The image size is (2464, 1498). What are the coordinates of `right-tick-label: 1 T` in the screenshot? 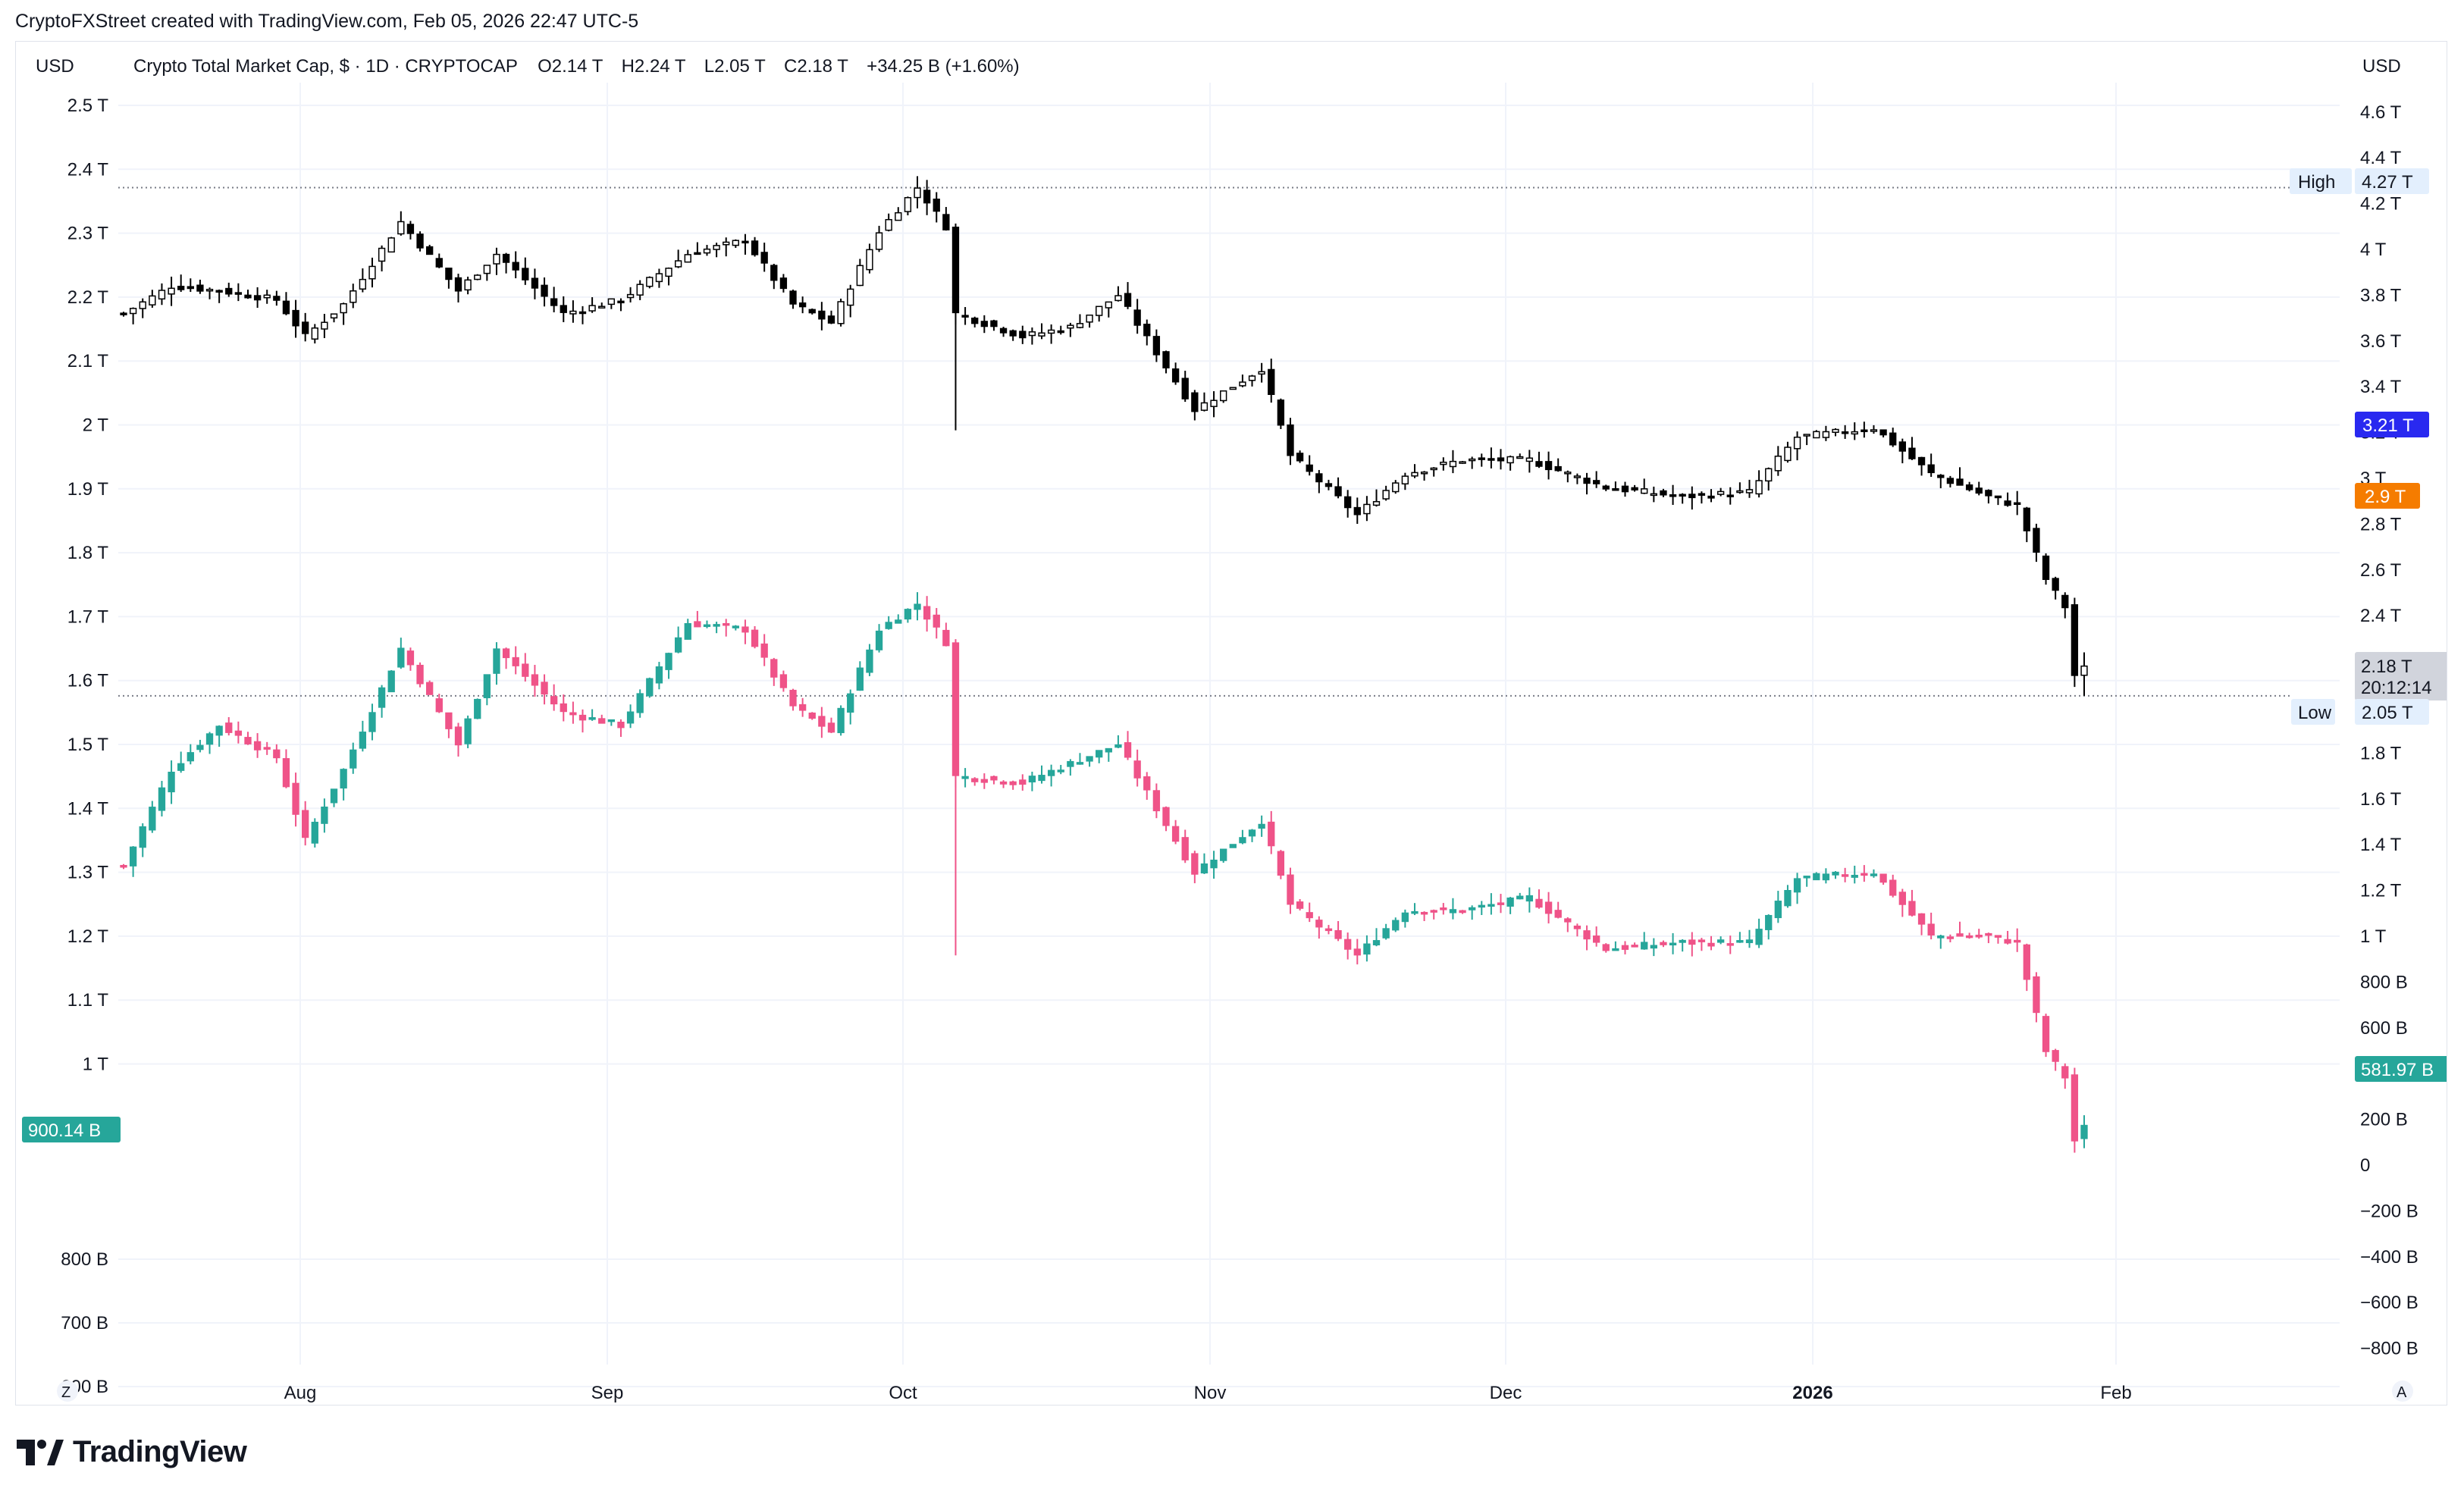 It's located at (2374, 936).